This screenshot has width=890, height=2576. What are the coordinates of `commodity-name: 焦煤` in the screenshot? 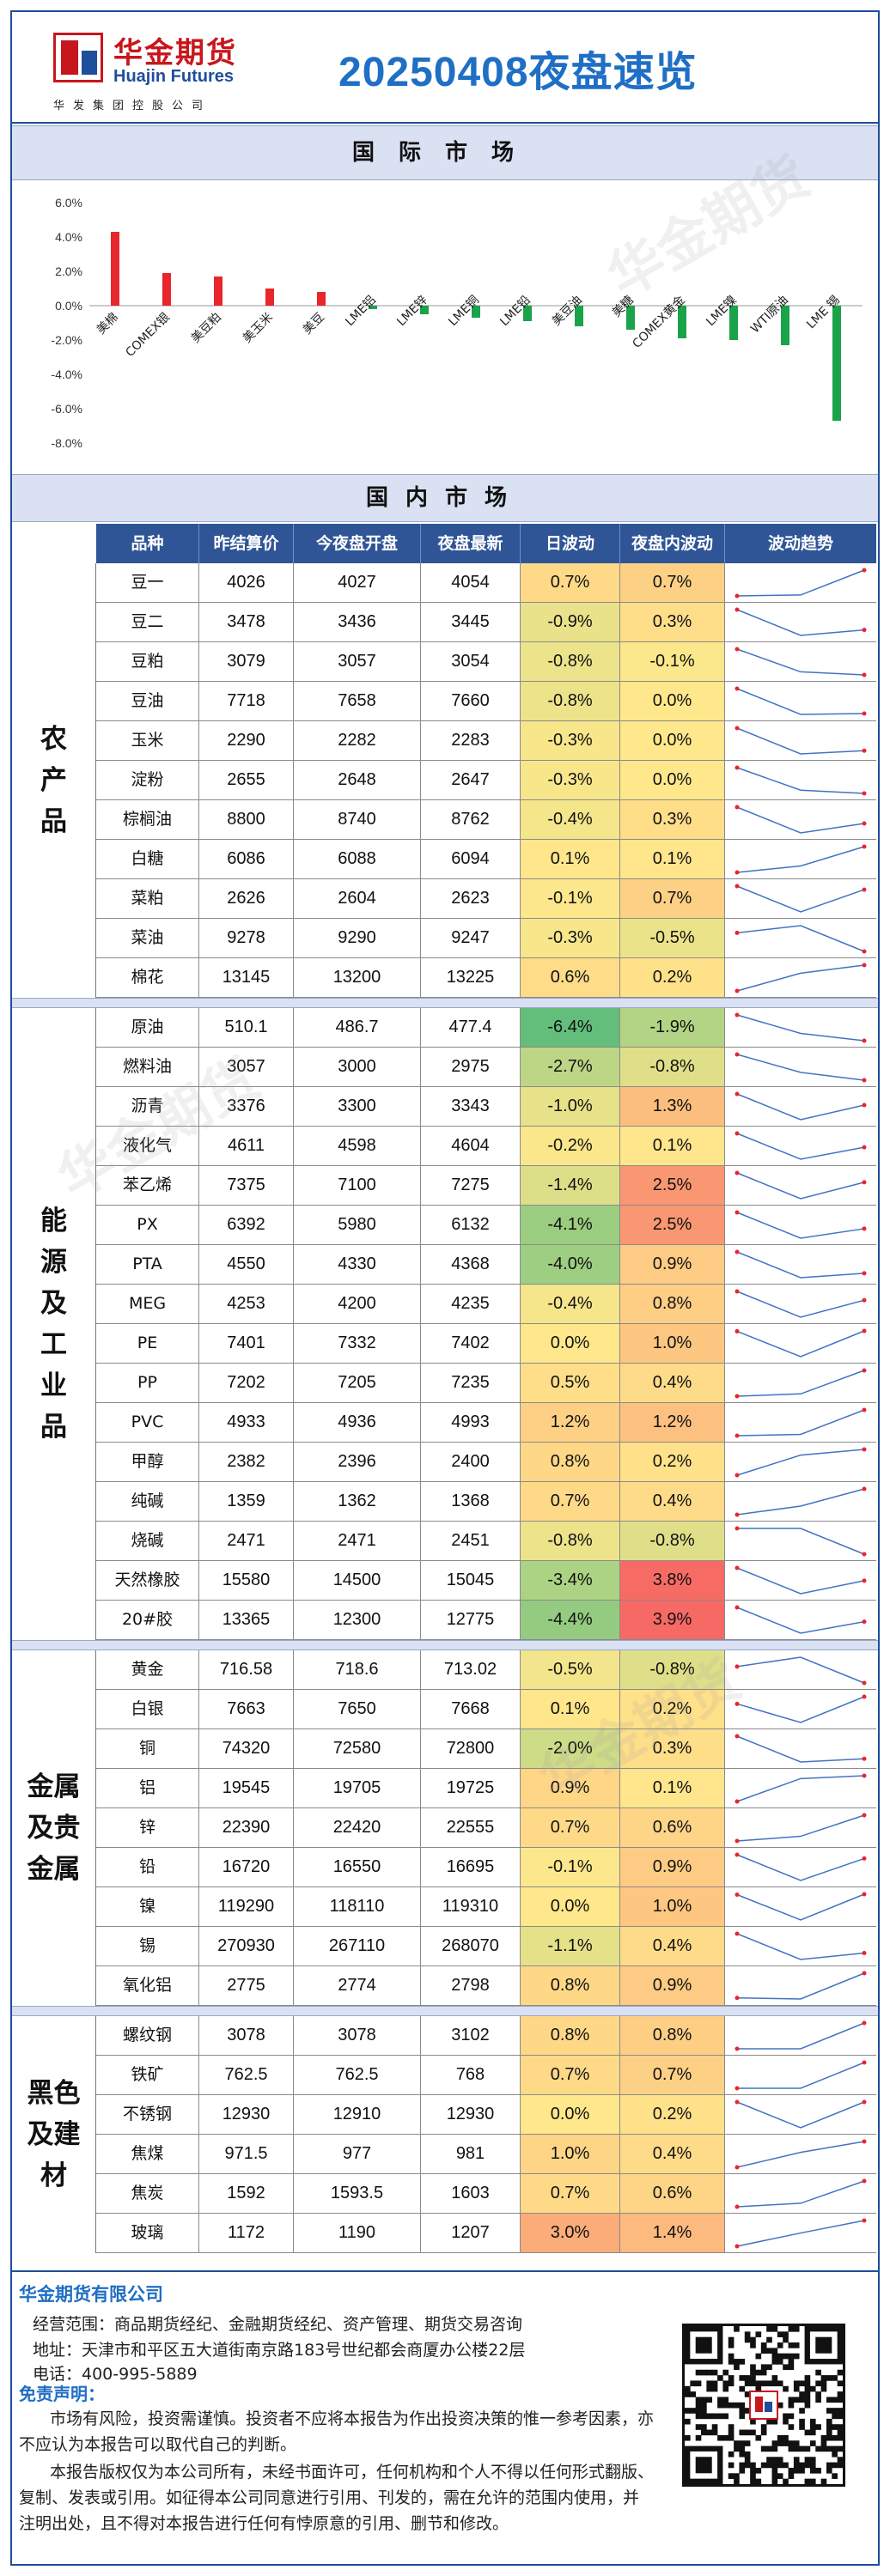 It's located at (147, 2154).